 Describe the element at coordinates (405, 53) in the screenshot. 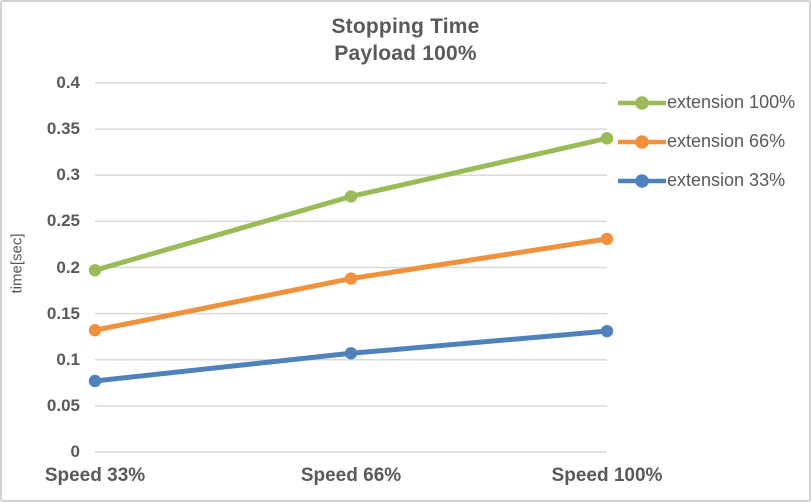

I see `chart-title-line2: Payload 100%` at that location.